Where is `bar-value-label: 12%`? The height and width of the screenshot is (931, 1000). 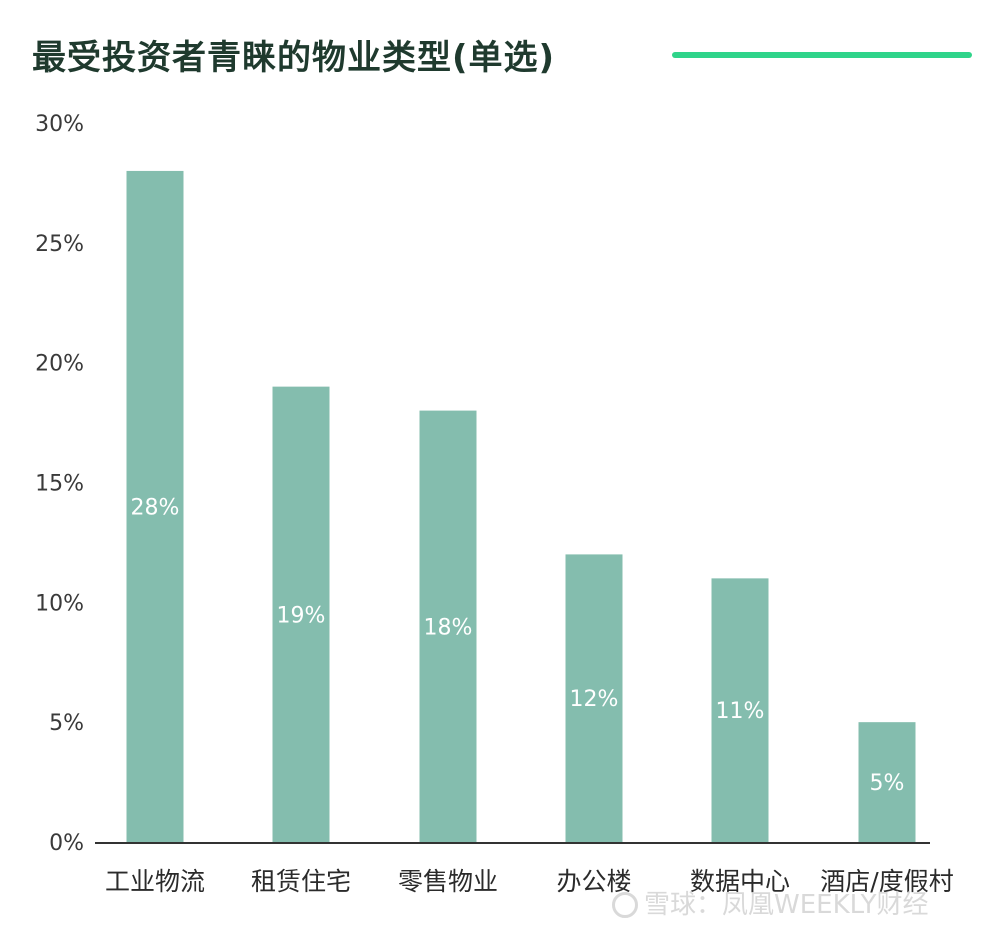
bar-value-label: 12% is located at coordinates (594, 699).